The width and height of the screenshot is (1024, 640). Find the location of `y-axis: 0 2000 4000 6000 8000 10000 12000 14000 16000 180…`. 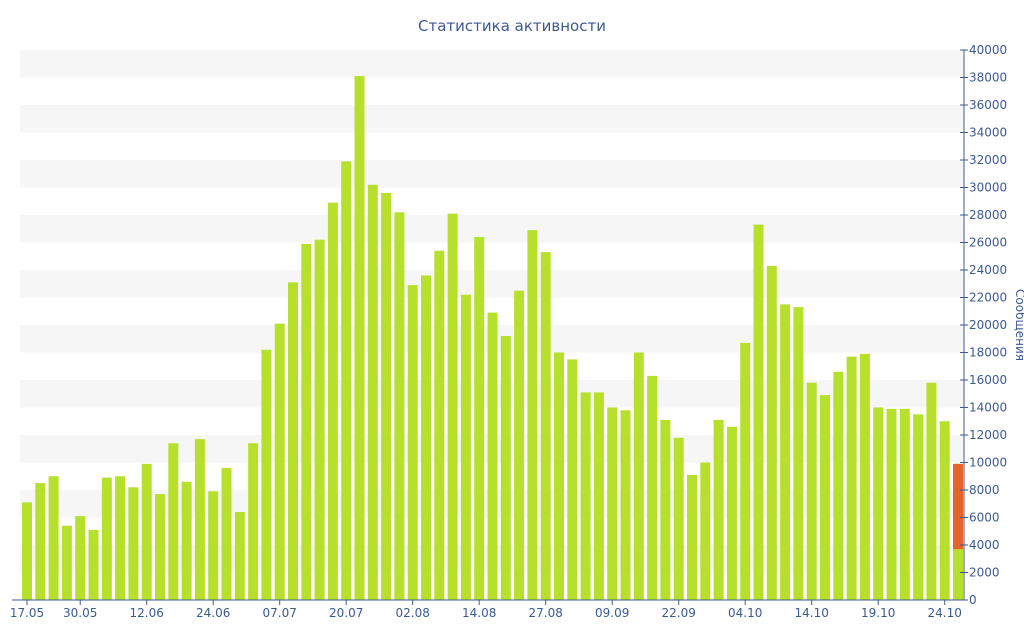

y-axis: 0 2000 4000 6000 8000 10000 12000 14000 16000 180… is located at coordinates (983, 325).